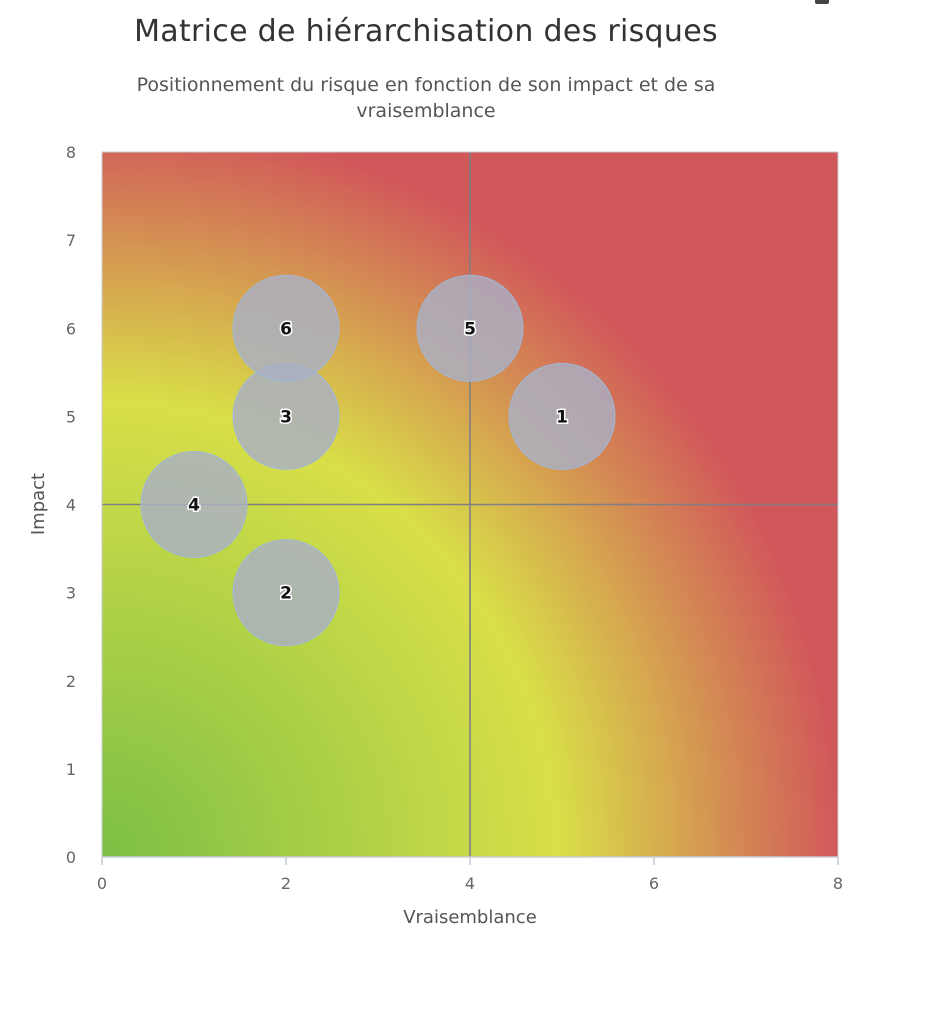 The width and height of the screenshot is (930, 1024). What do you see at coordinates (38, 504) in the screenshot?
I see `y-axis-title: Impact` at bounding box center [38, 504].